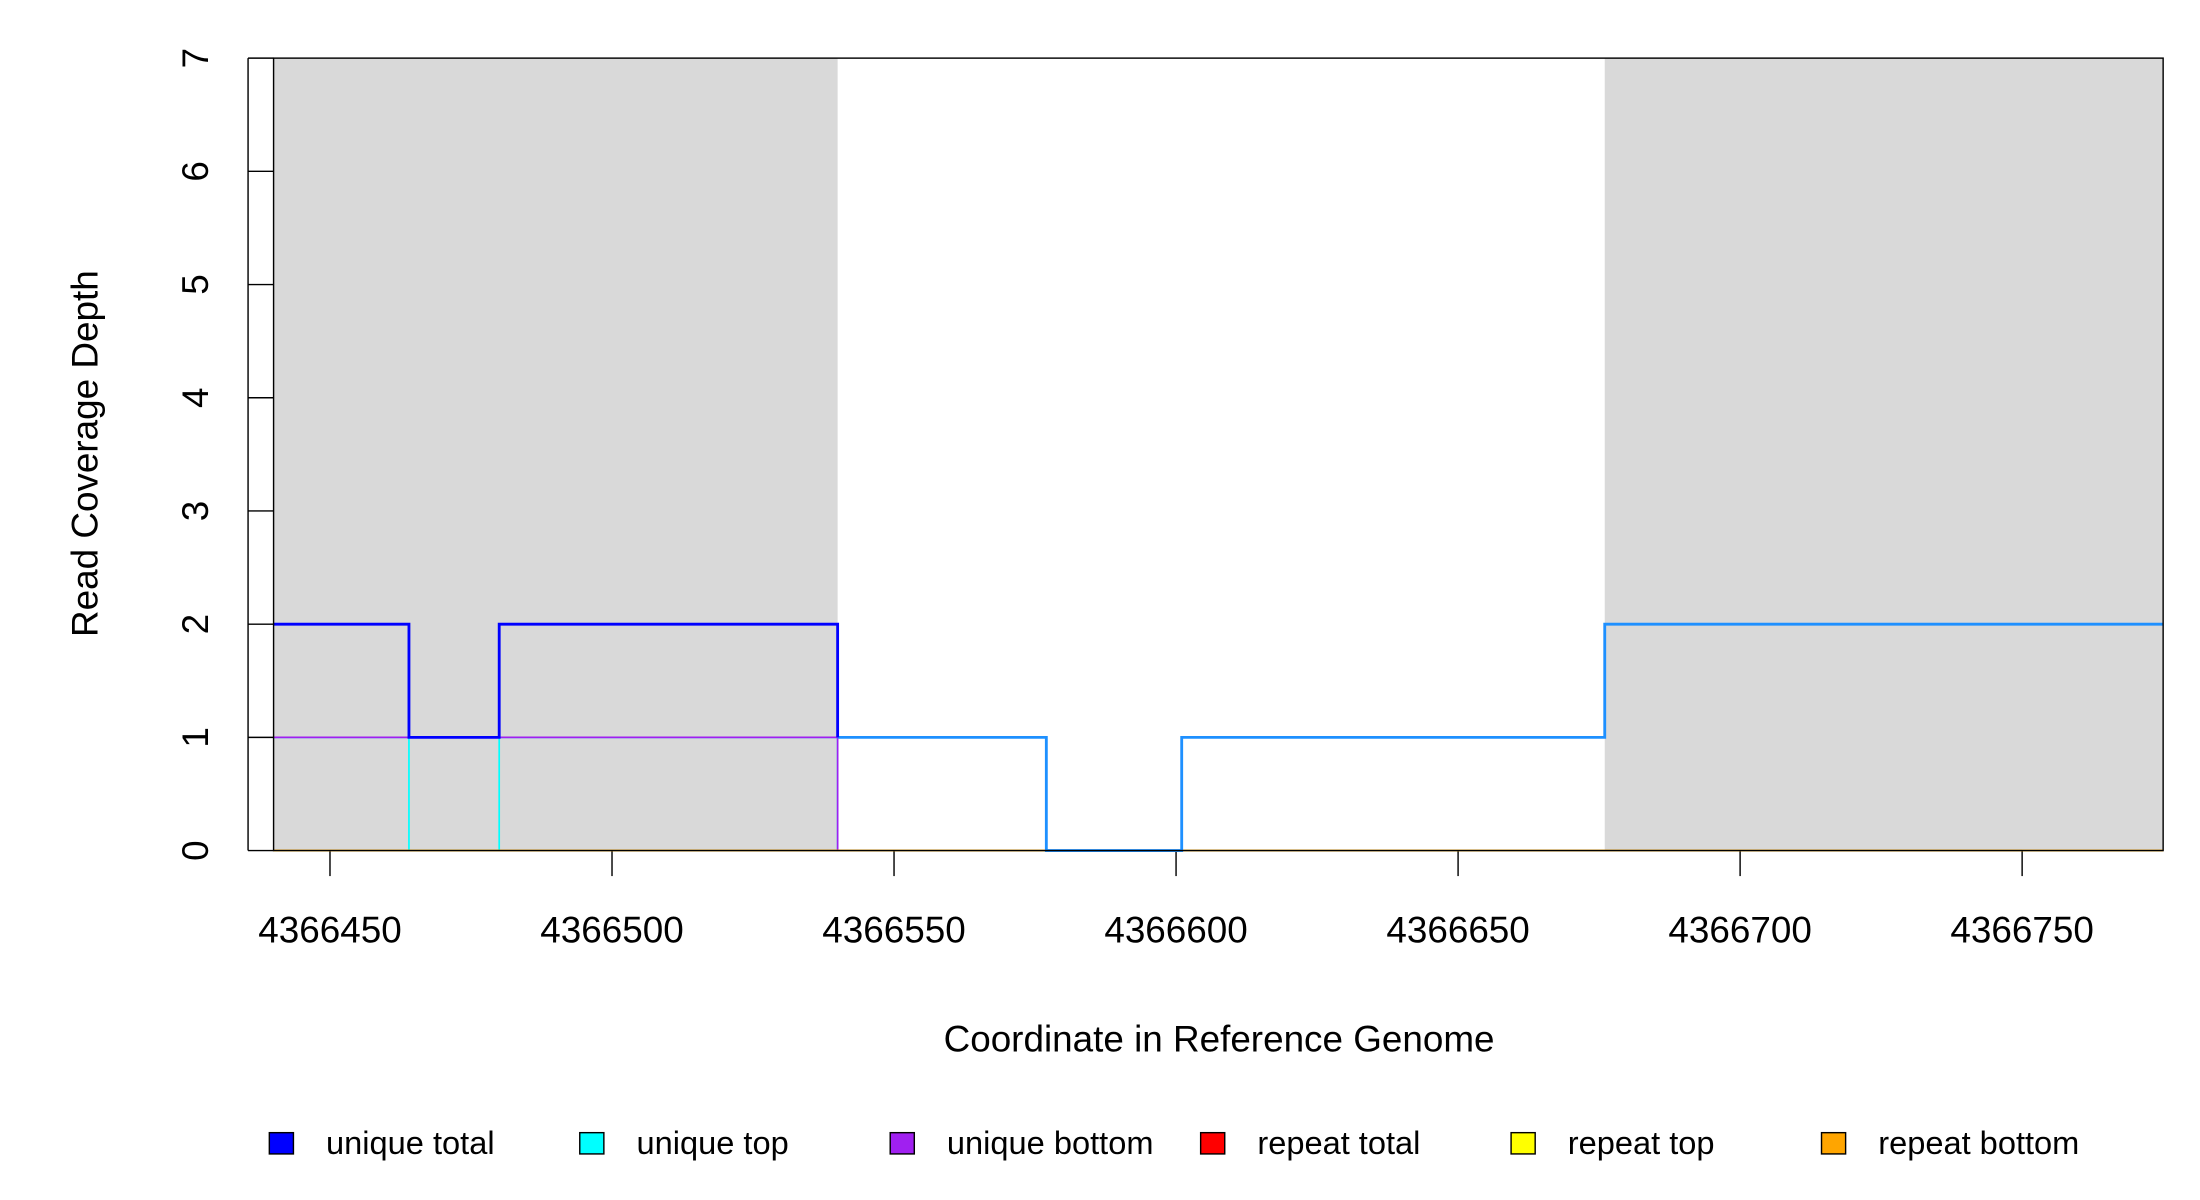 This screenshot has height=1200, width=2200. Describe the element at coordinates (1978, 1142) in the screenshot. I see `legend-label: repeat bottom` at that location.